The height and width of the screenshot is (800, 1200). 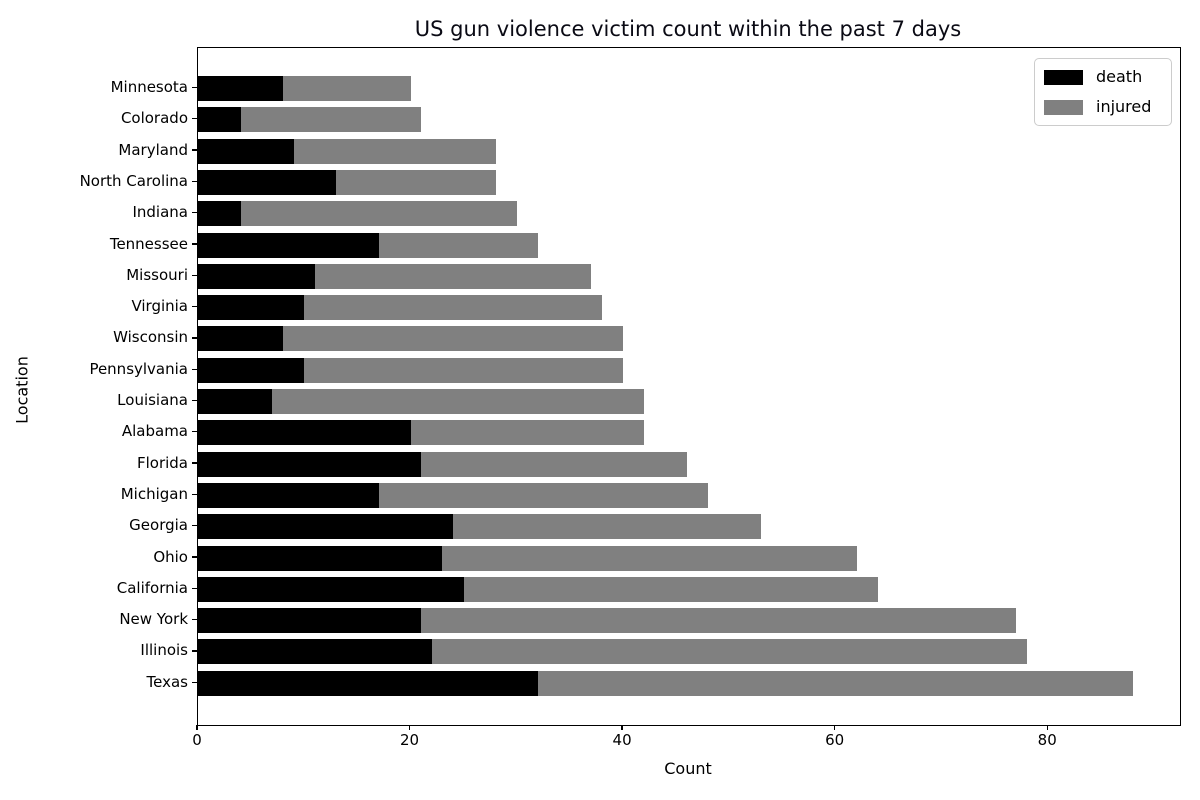 What do you see at coordinates (160, 212) in the screenshot?
I see `y-tick-label: Indiana` at bounding box center [160, 212].